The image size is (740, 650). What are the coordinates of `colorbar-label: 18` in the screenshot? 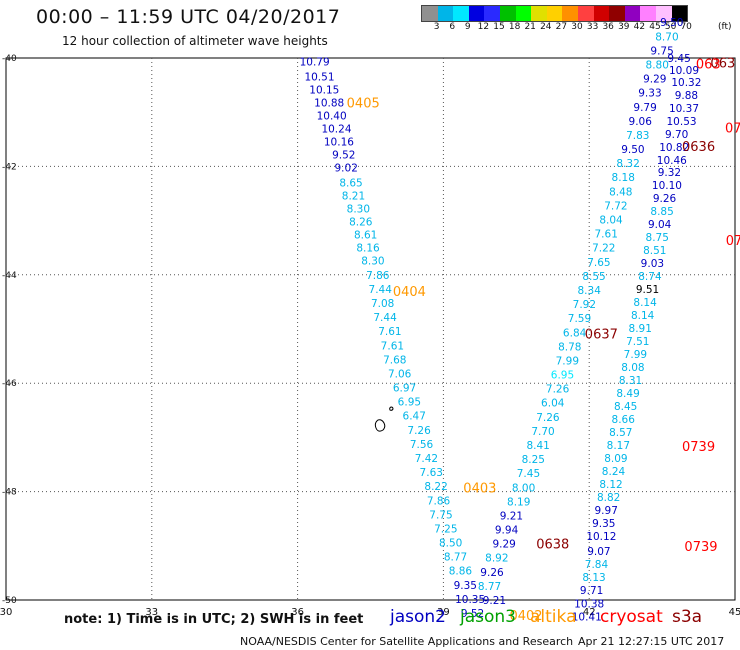 It's located at (514, 27).